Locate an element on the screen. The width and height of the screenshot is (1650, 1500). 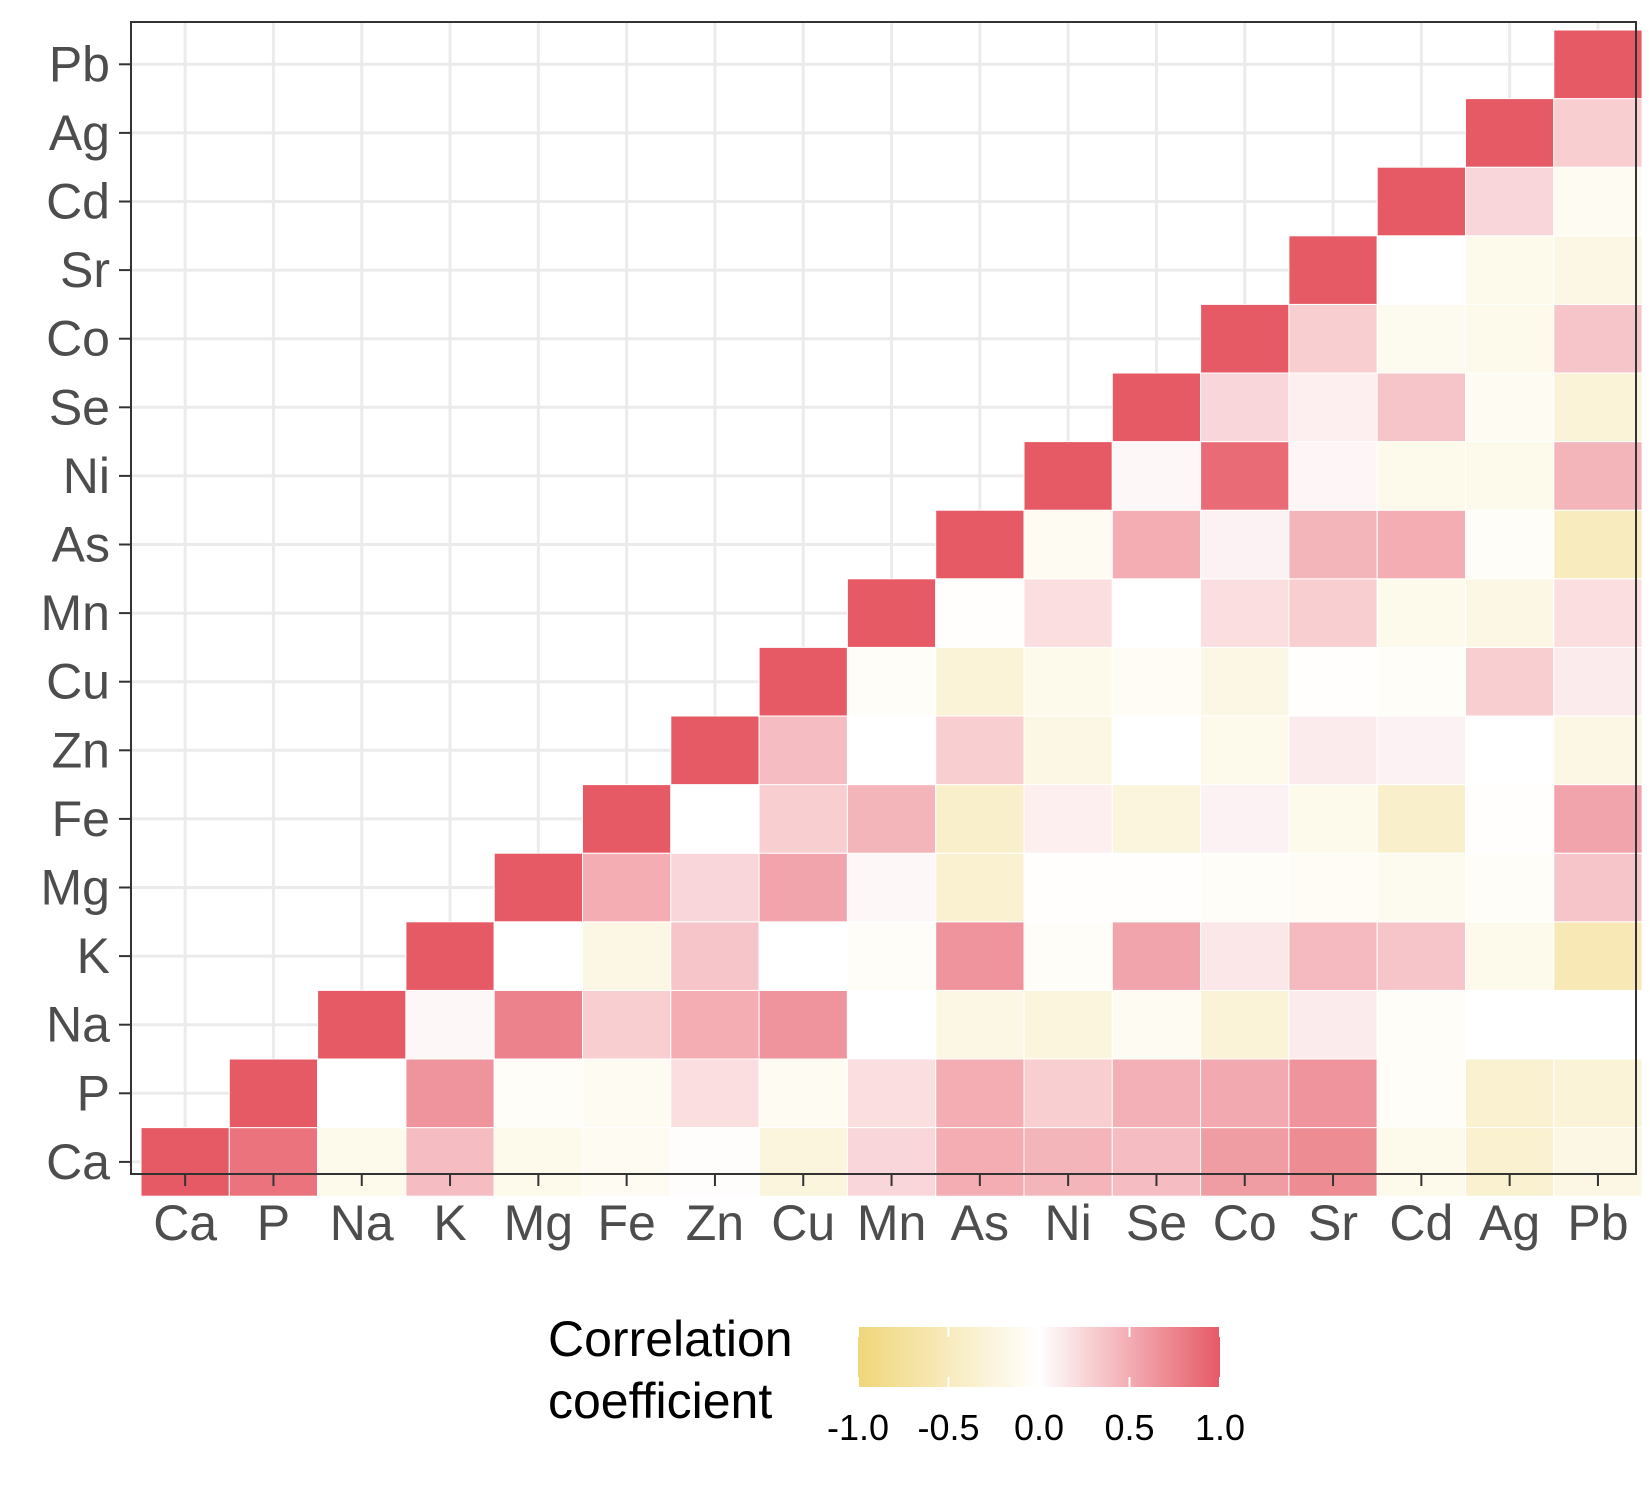
heatmap-cell-na-co is located at coordinates (1245, 1024).